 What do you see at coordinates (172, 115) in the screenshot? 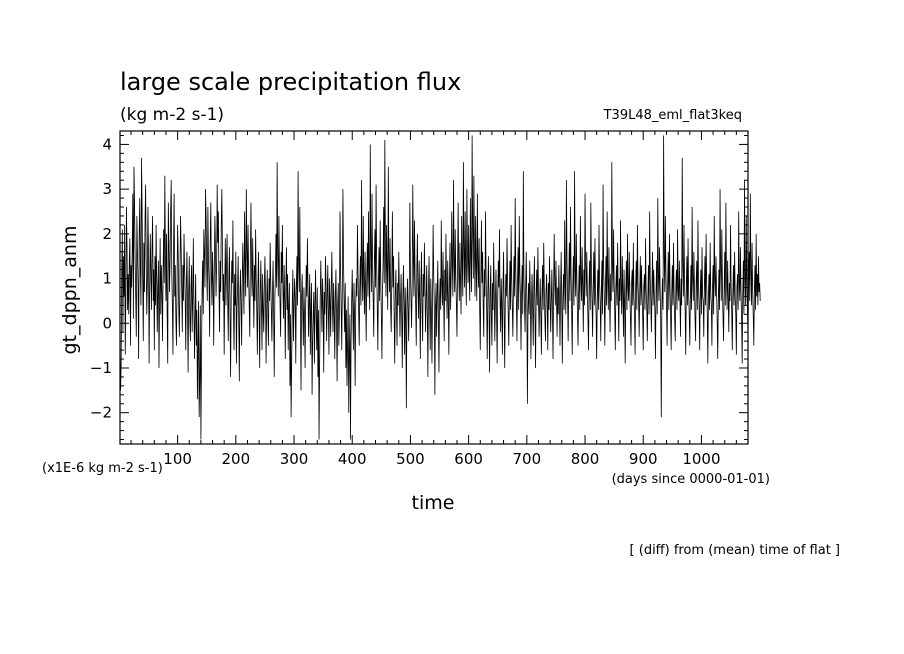
I see `chart-units: (kg m-2 s-1)` at bounding box center [172, 115].